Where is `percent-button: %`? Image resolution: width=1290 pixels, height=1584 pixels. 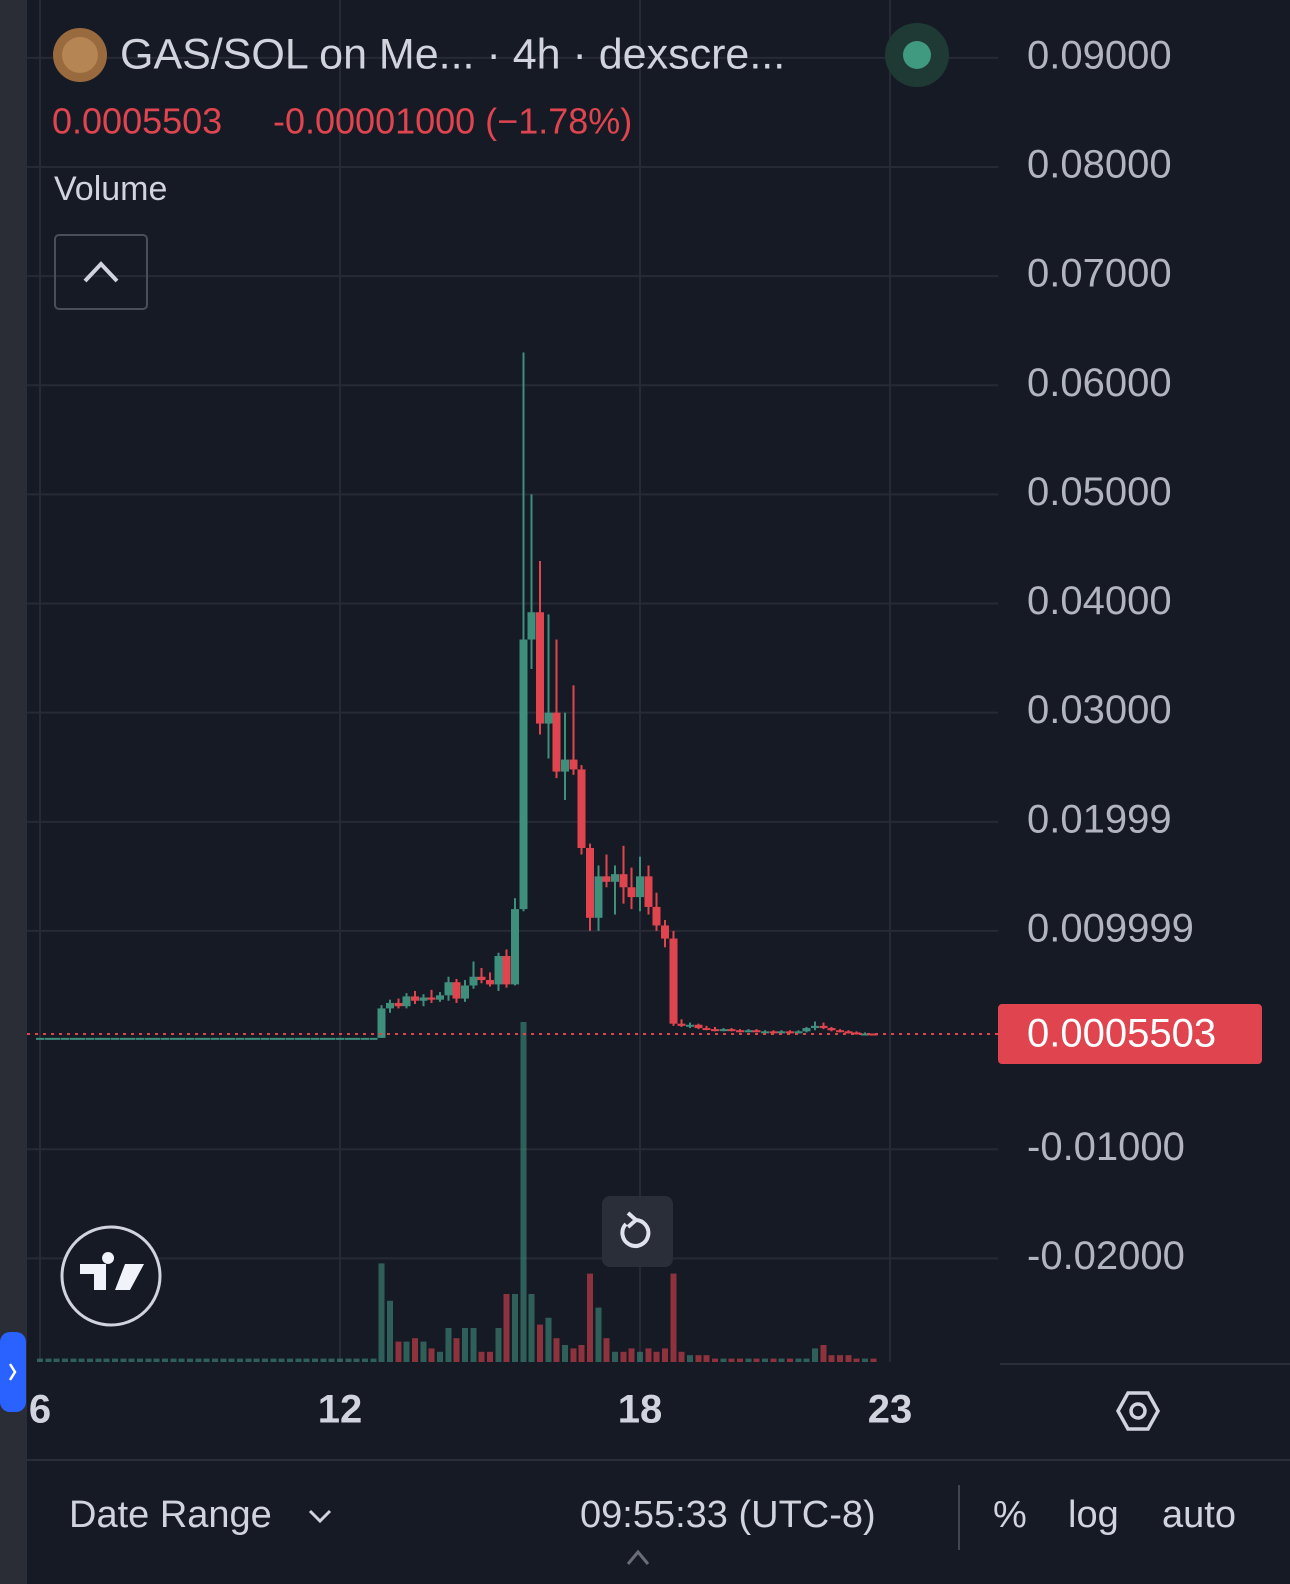
percent-button: % is located at coordinates (1010, 1515).